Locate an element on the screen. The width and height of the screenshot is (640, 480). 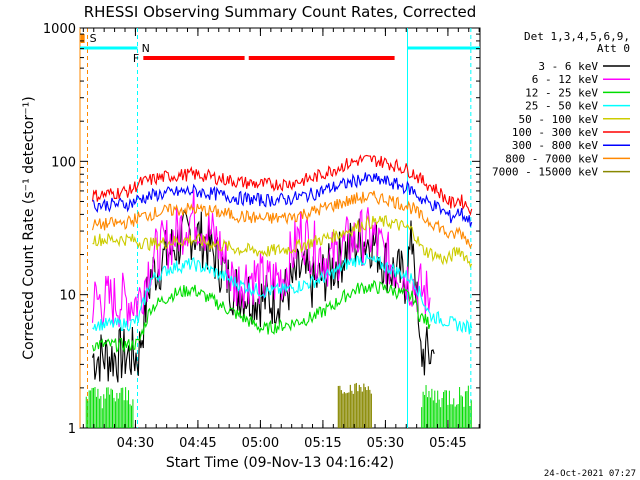
x-tick-label: 04:45 is located at coordinates (197, 443).